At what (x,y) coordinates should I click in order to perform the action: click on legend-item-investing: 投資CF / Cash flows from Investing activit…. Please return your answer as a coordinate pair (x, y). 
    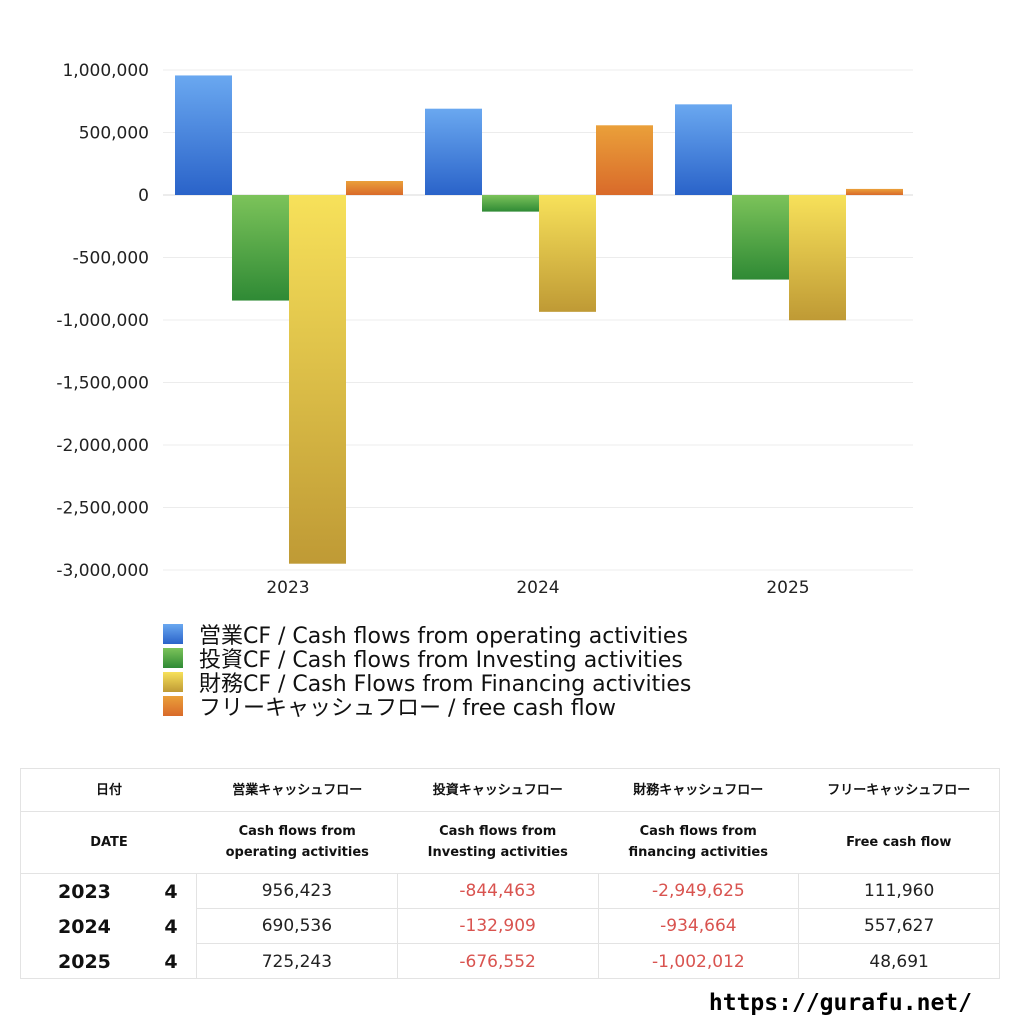
    Looking at the image, I should click on (427, 659).